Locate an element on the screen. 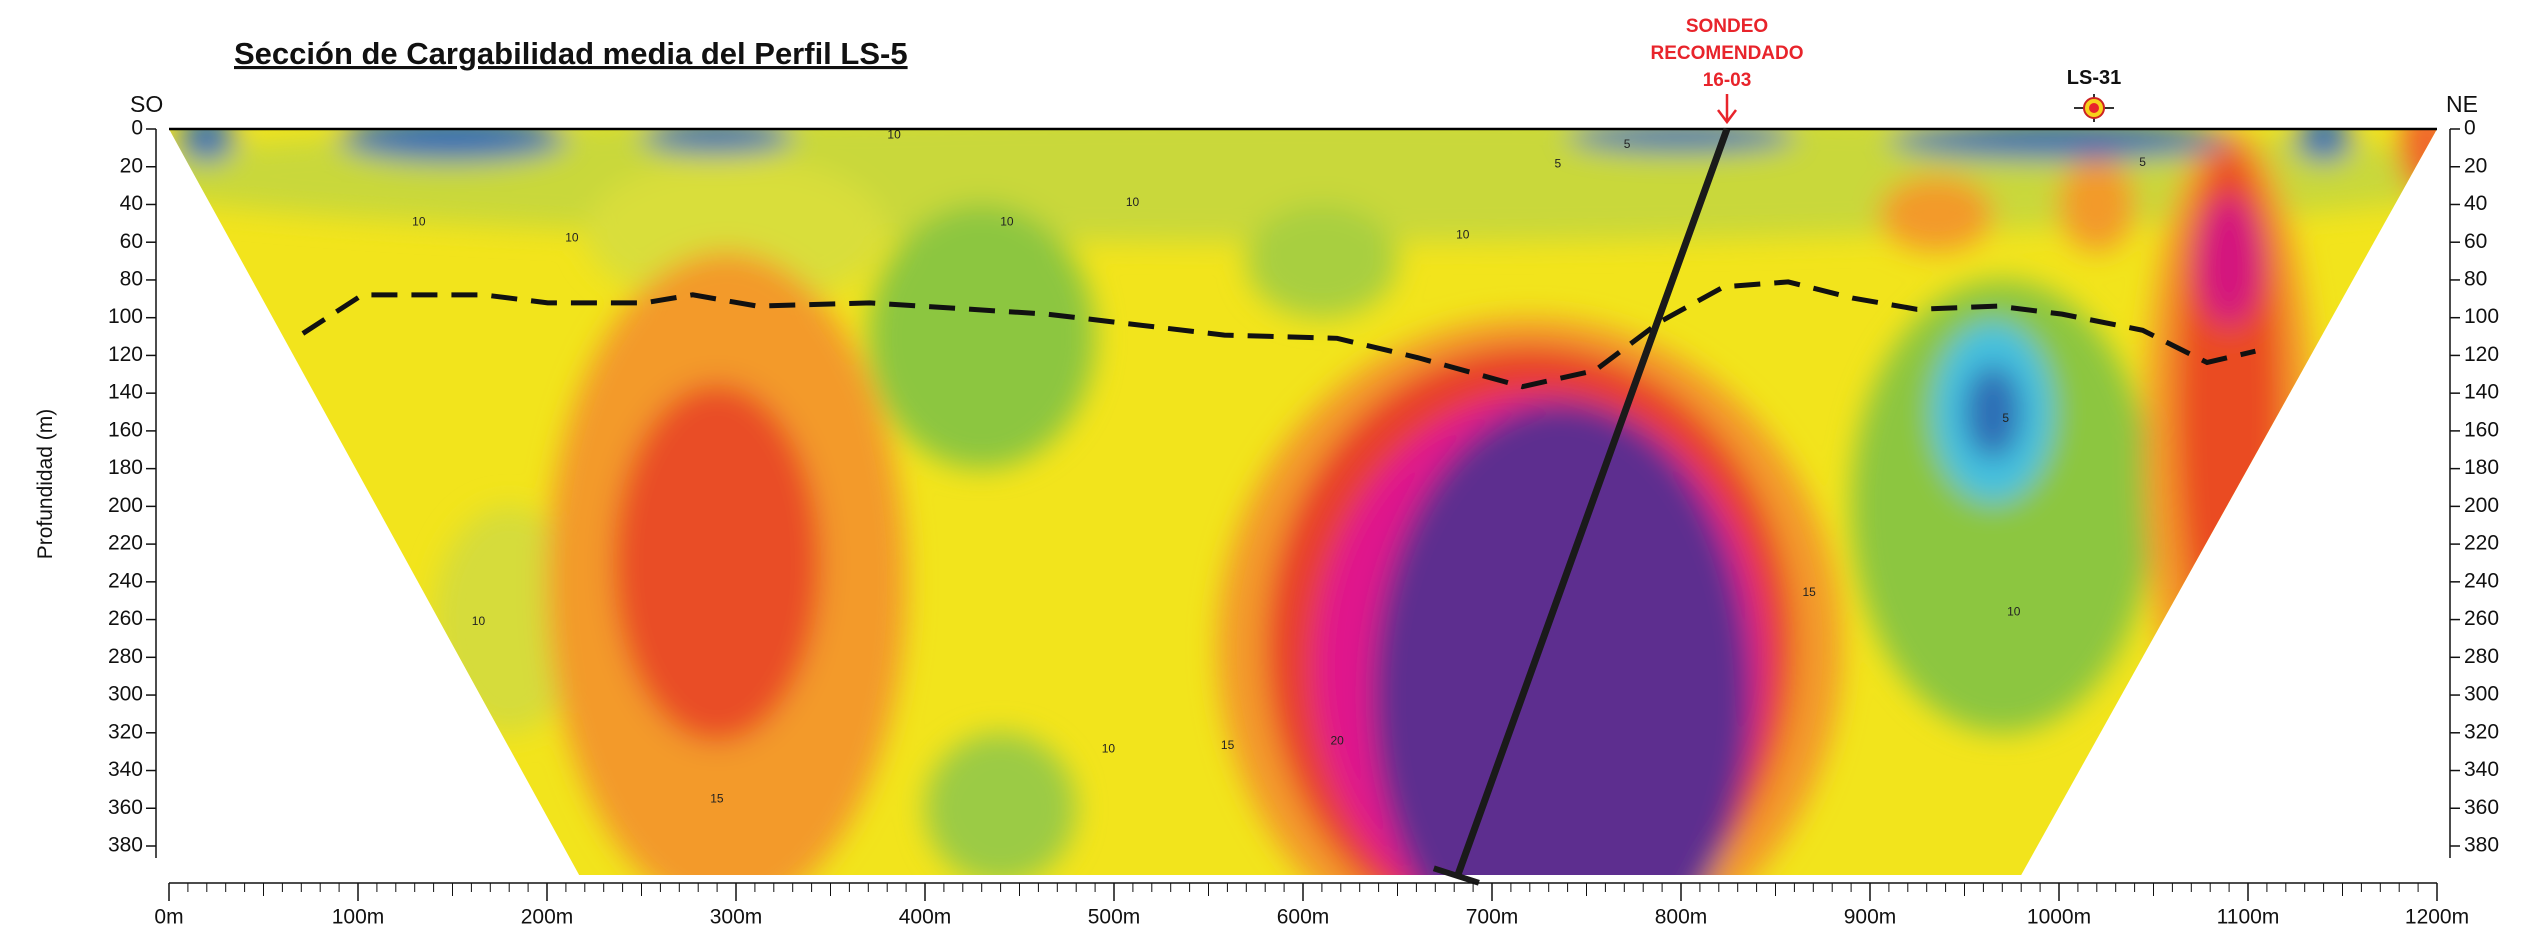 The height and width of the screenshot is (945, 2526). x-tick-label: 900m is located at coordinates (1870, 917).